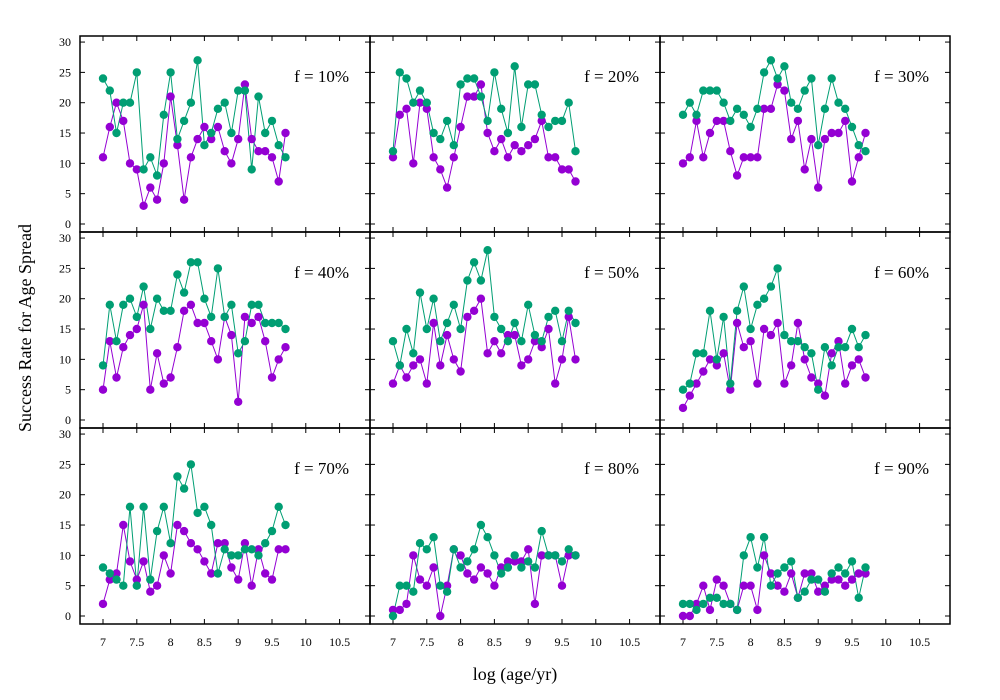 The height and width of the screenshot is (700, 1000). I want to click on y-tick-label: 0, so click(68, 224).